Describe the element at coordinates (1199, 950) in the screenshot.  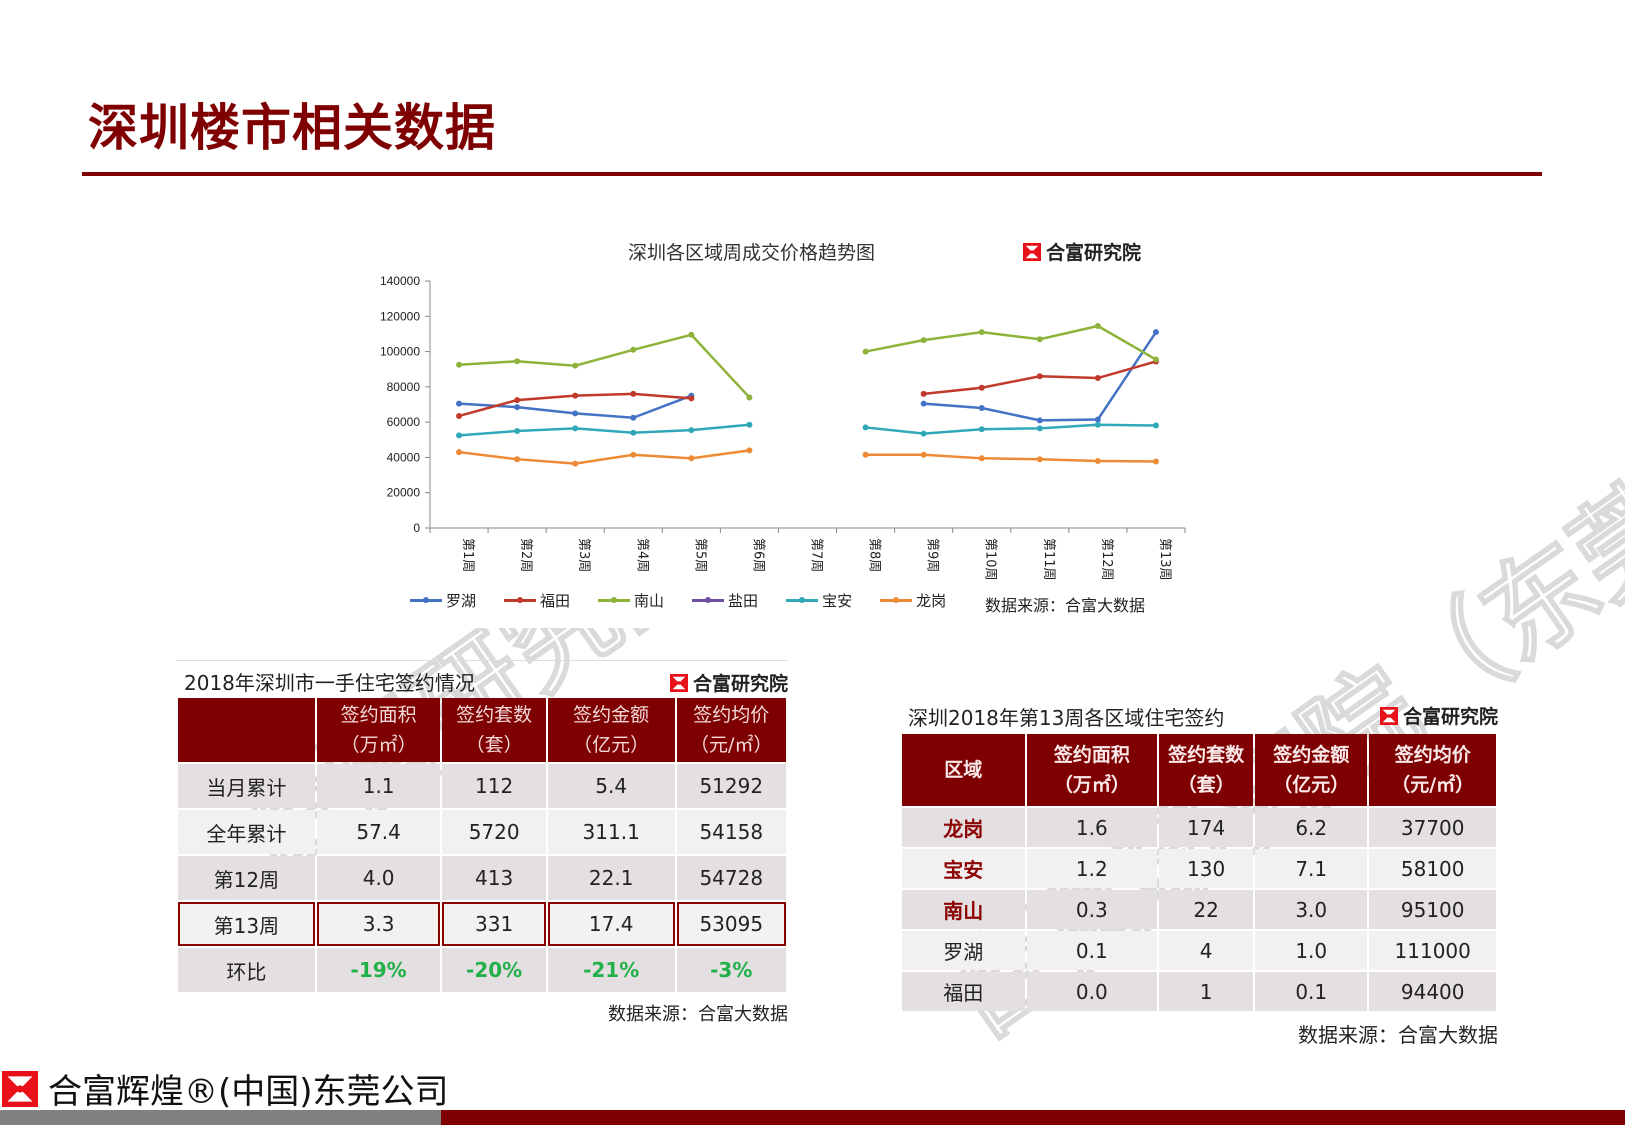
I see `table-row: 罗湖 0.1 4 1.0 111000` at that location.